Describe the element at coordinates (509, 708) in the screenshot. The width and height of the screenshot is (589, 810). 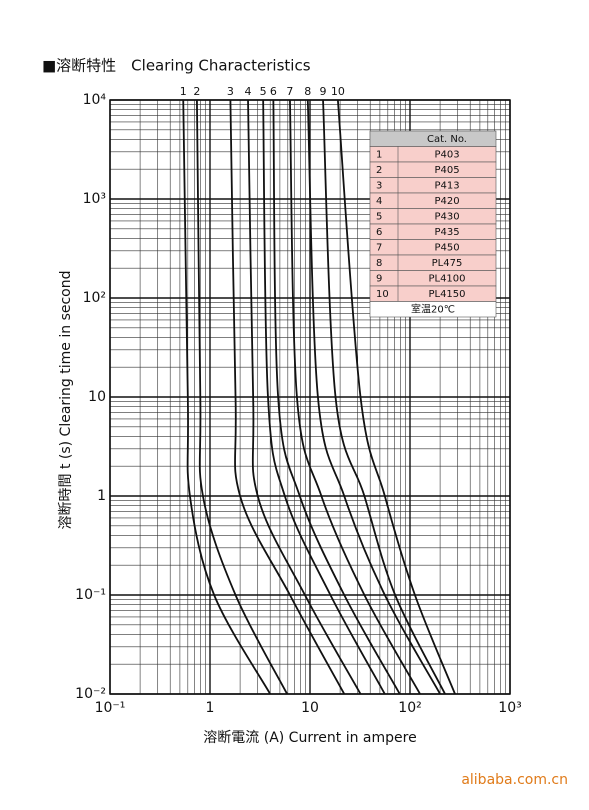
I see `x-tick-label: 10³` at that location.